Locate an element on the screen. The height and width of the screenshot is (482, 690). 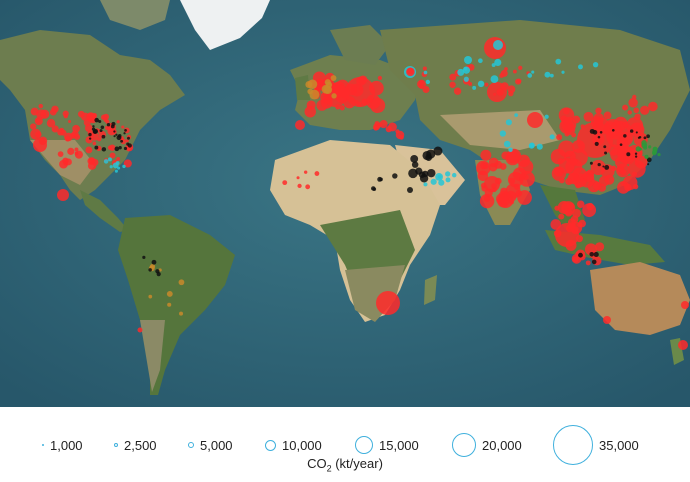
legend-circle is located at coordinates (573, 445).